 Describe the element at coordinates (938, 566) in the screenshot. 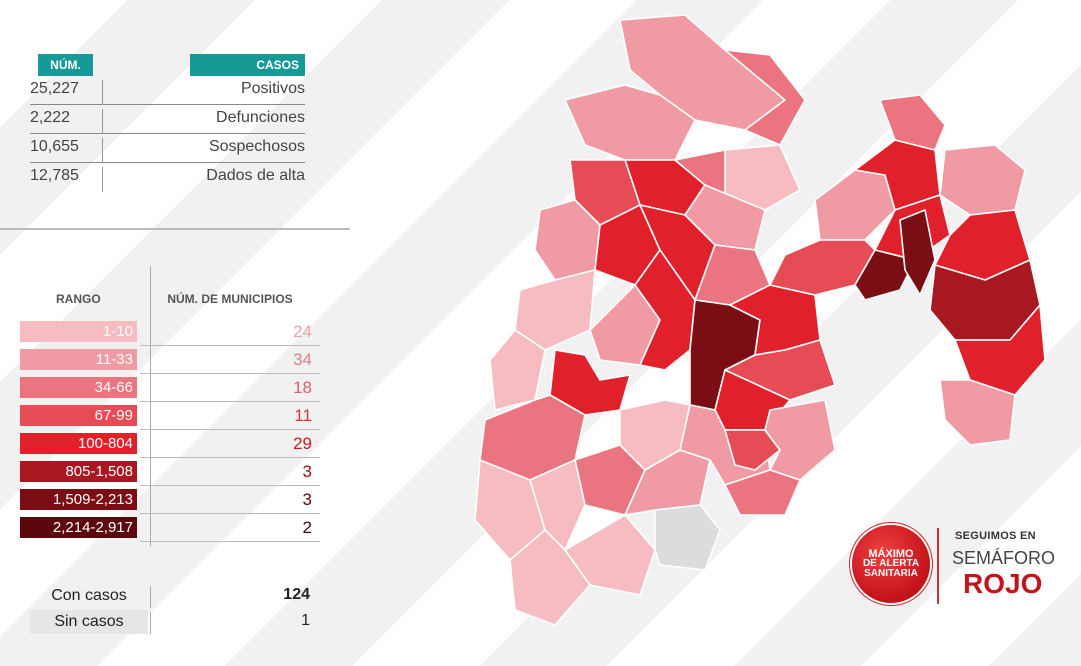

I see `semaforo-divider` at that location.